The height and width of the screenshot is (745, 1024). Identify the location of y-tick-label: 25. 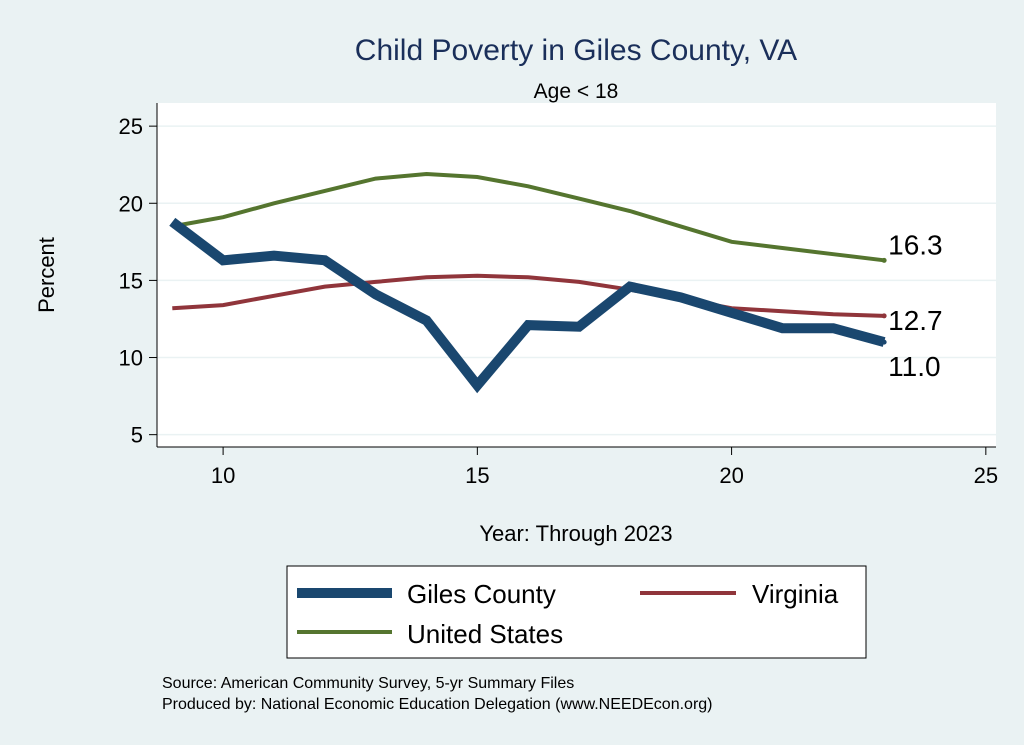
(131, 126).